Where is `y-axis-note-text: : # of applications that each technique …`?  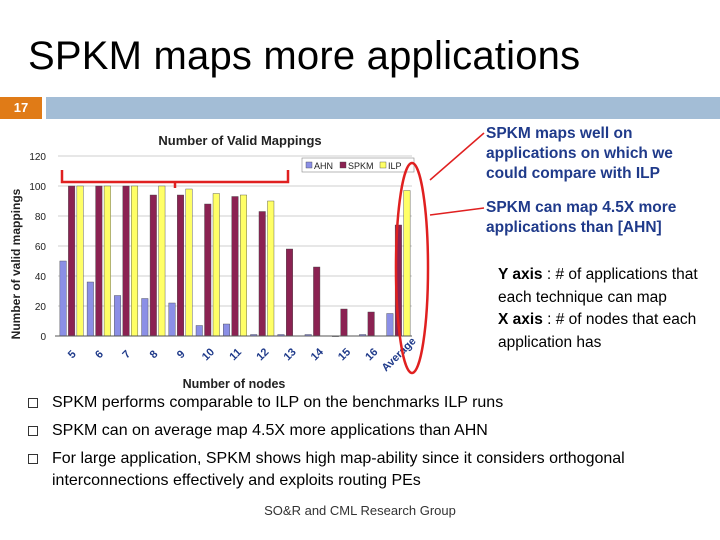 y-axis-note-text: : # of applications that each technique … is located at coordinates (598, 286).